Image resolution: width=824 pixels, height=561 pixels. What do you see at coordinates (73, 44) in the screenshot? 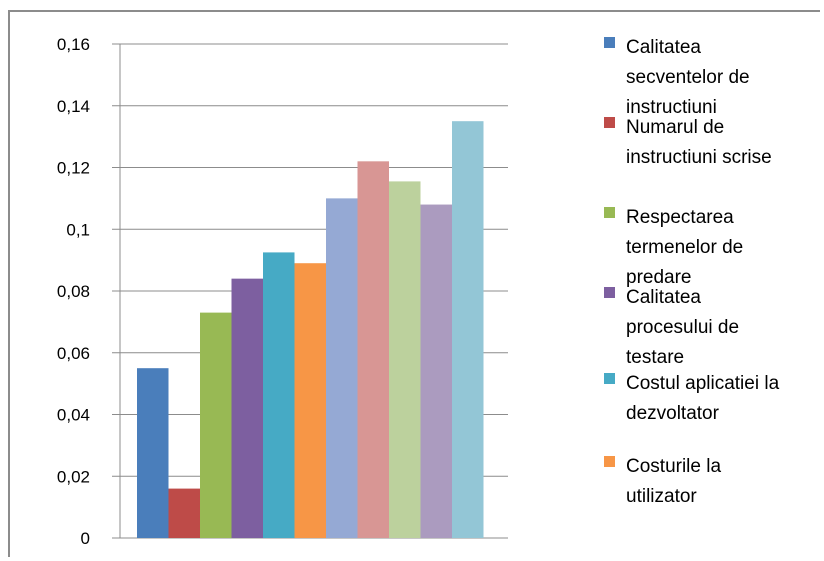
I see `y-tick-label: 0,16` at bounding box center [73, 44].